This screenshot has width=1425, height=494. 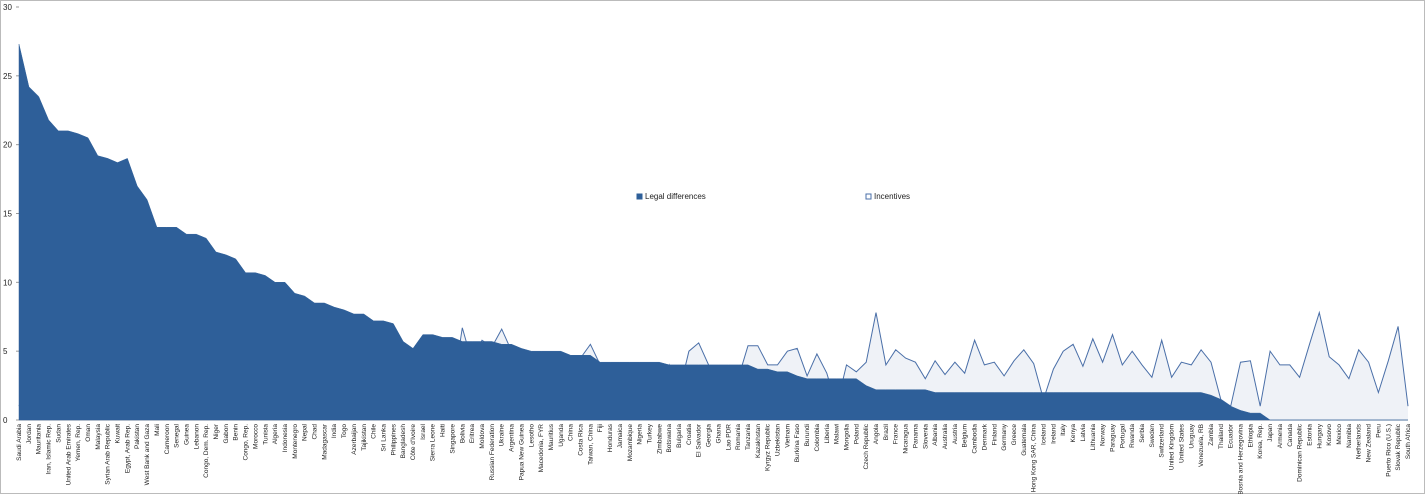 I want to click on x-tick-label: Algeria, so click(x=275, y=434).